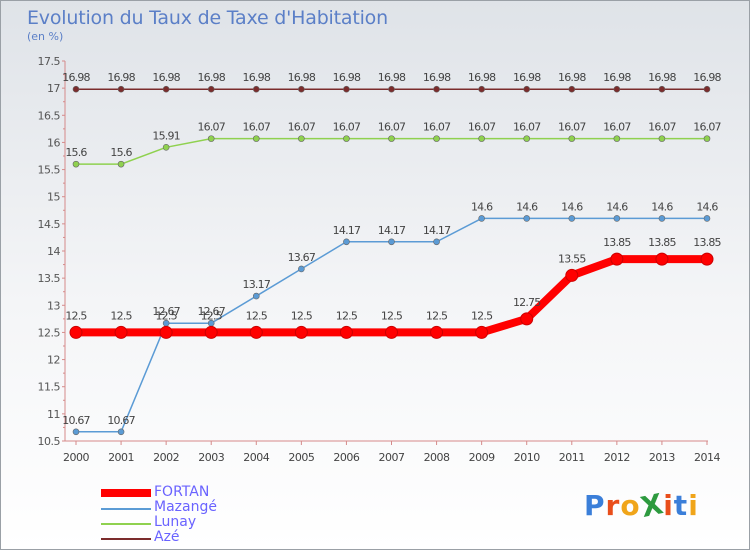 Image resolution: width=750 pixels, height=550 pixels. What do you see at coordinates (181, 537) in the screenshot?
I see `legend-item-aze: Azé` at bounding box center [181, 537].